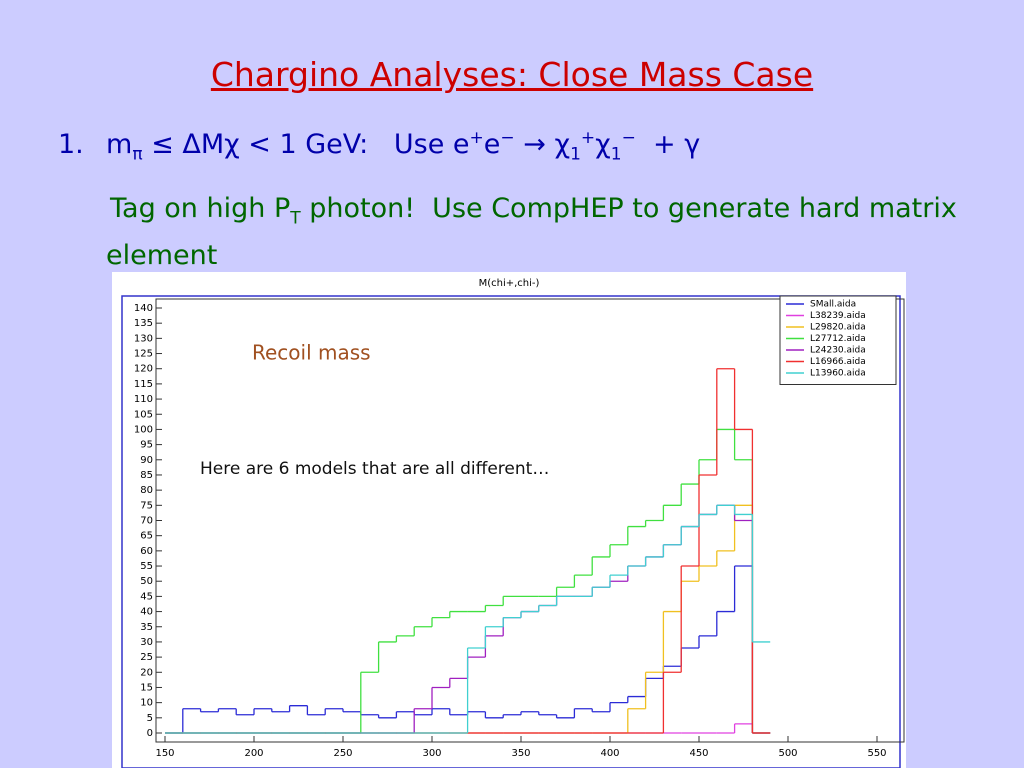  What do you see at coordinates (150, 718) in the screenshot?
I see `y-tick-label: 5` at bounding box center [150, 718].